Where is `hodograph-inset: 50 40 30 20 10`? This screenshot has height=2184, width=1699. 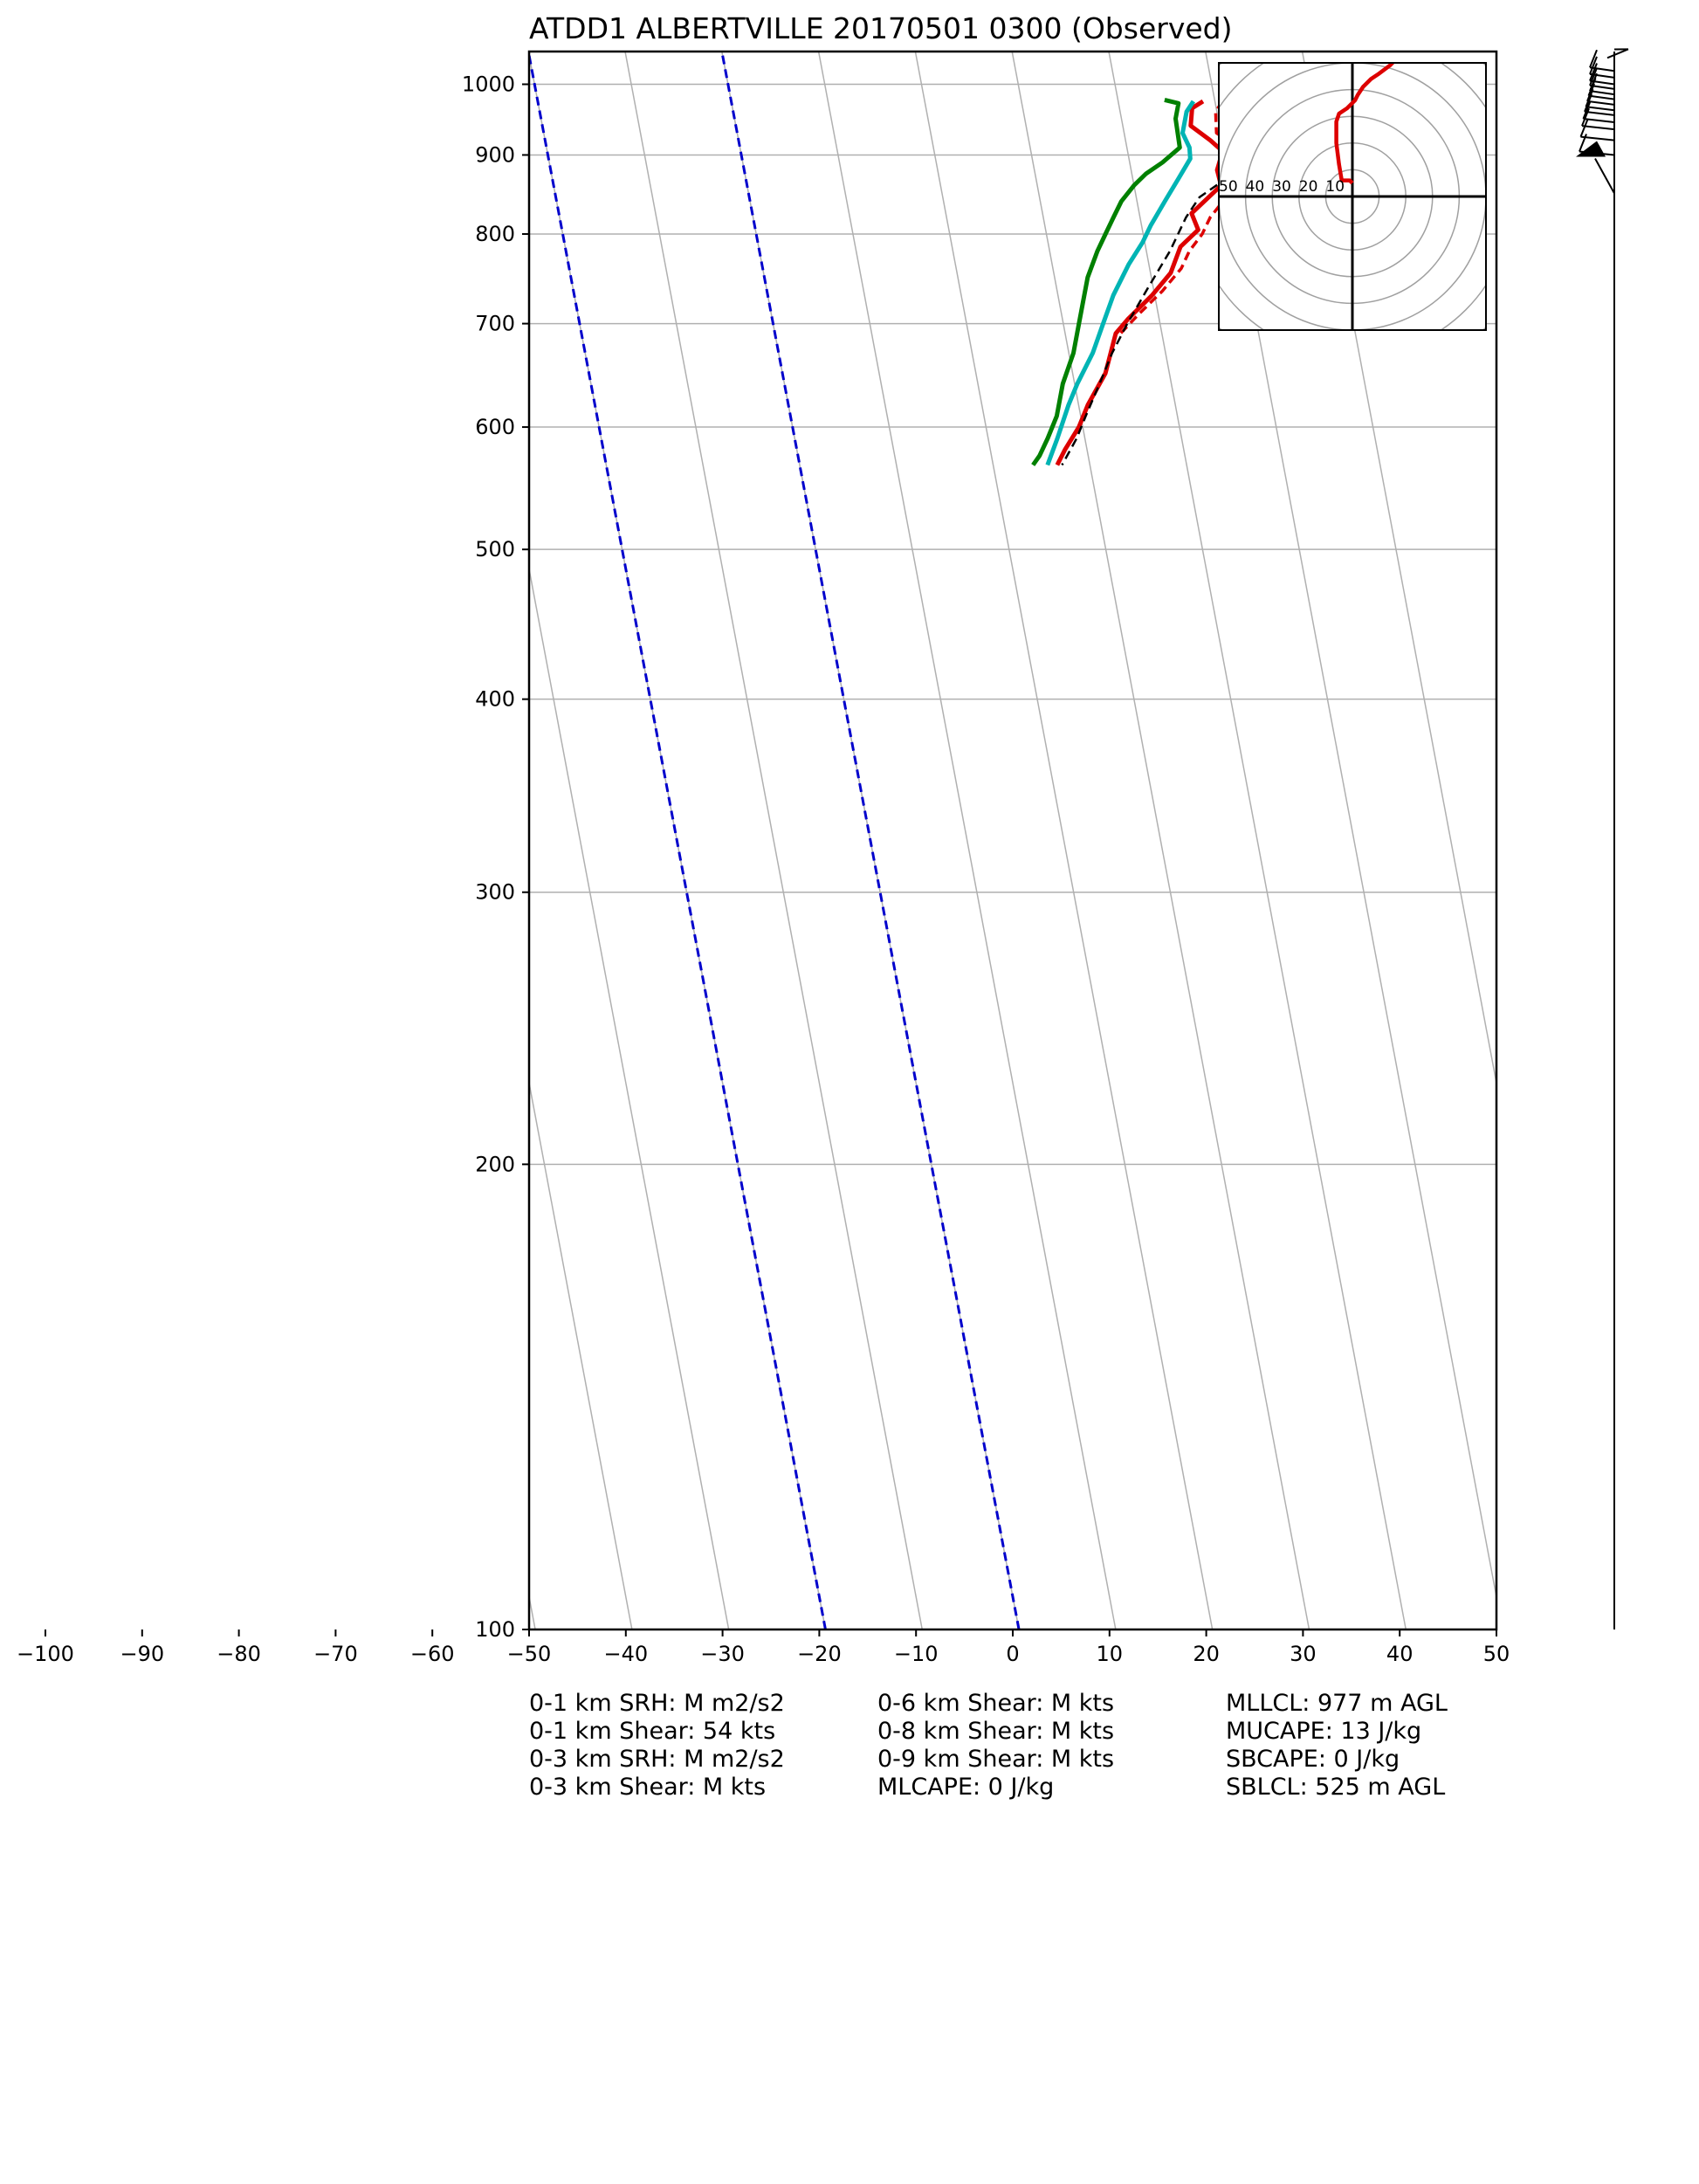
hodograph-inset: 50 40 30 20 10 is located at coordinates (1352, 196).